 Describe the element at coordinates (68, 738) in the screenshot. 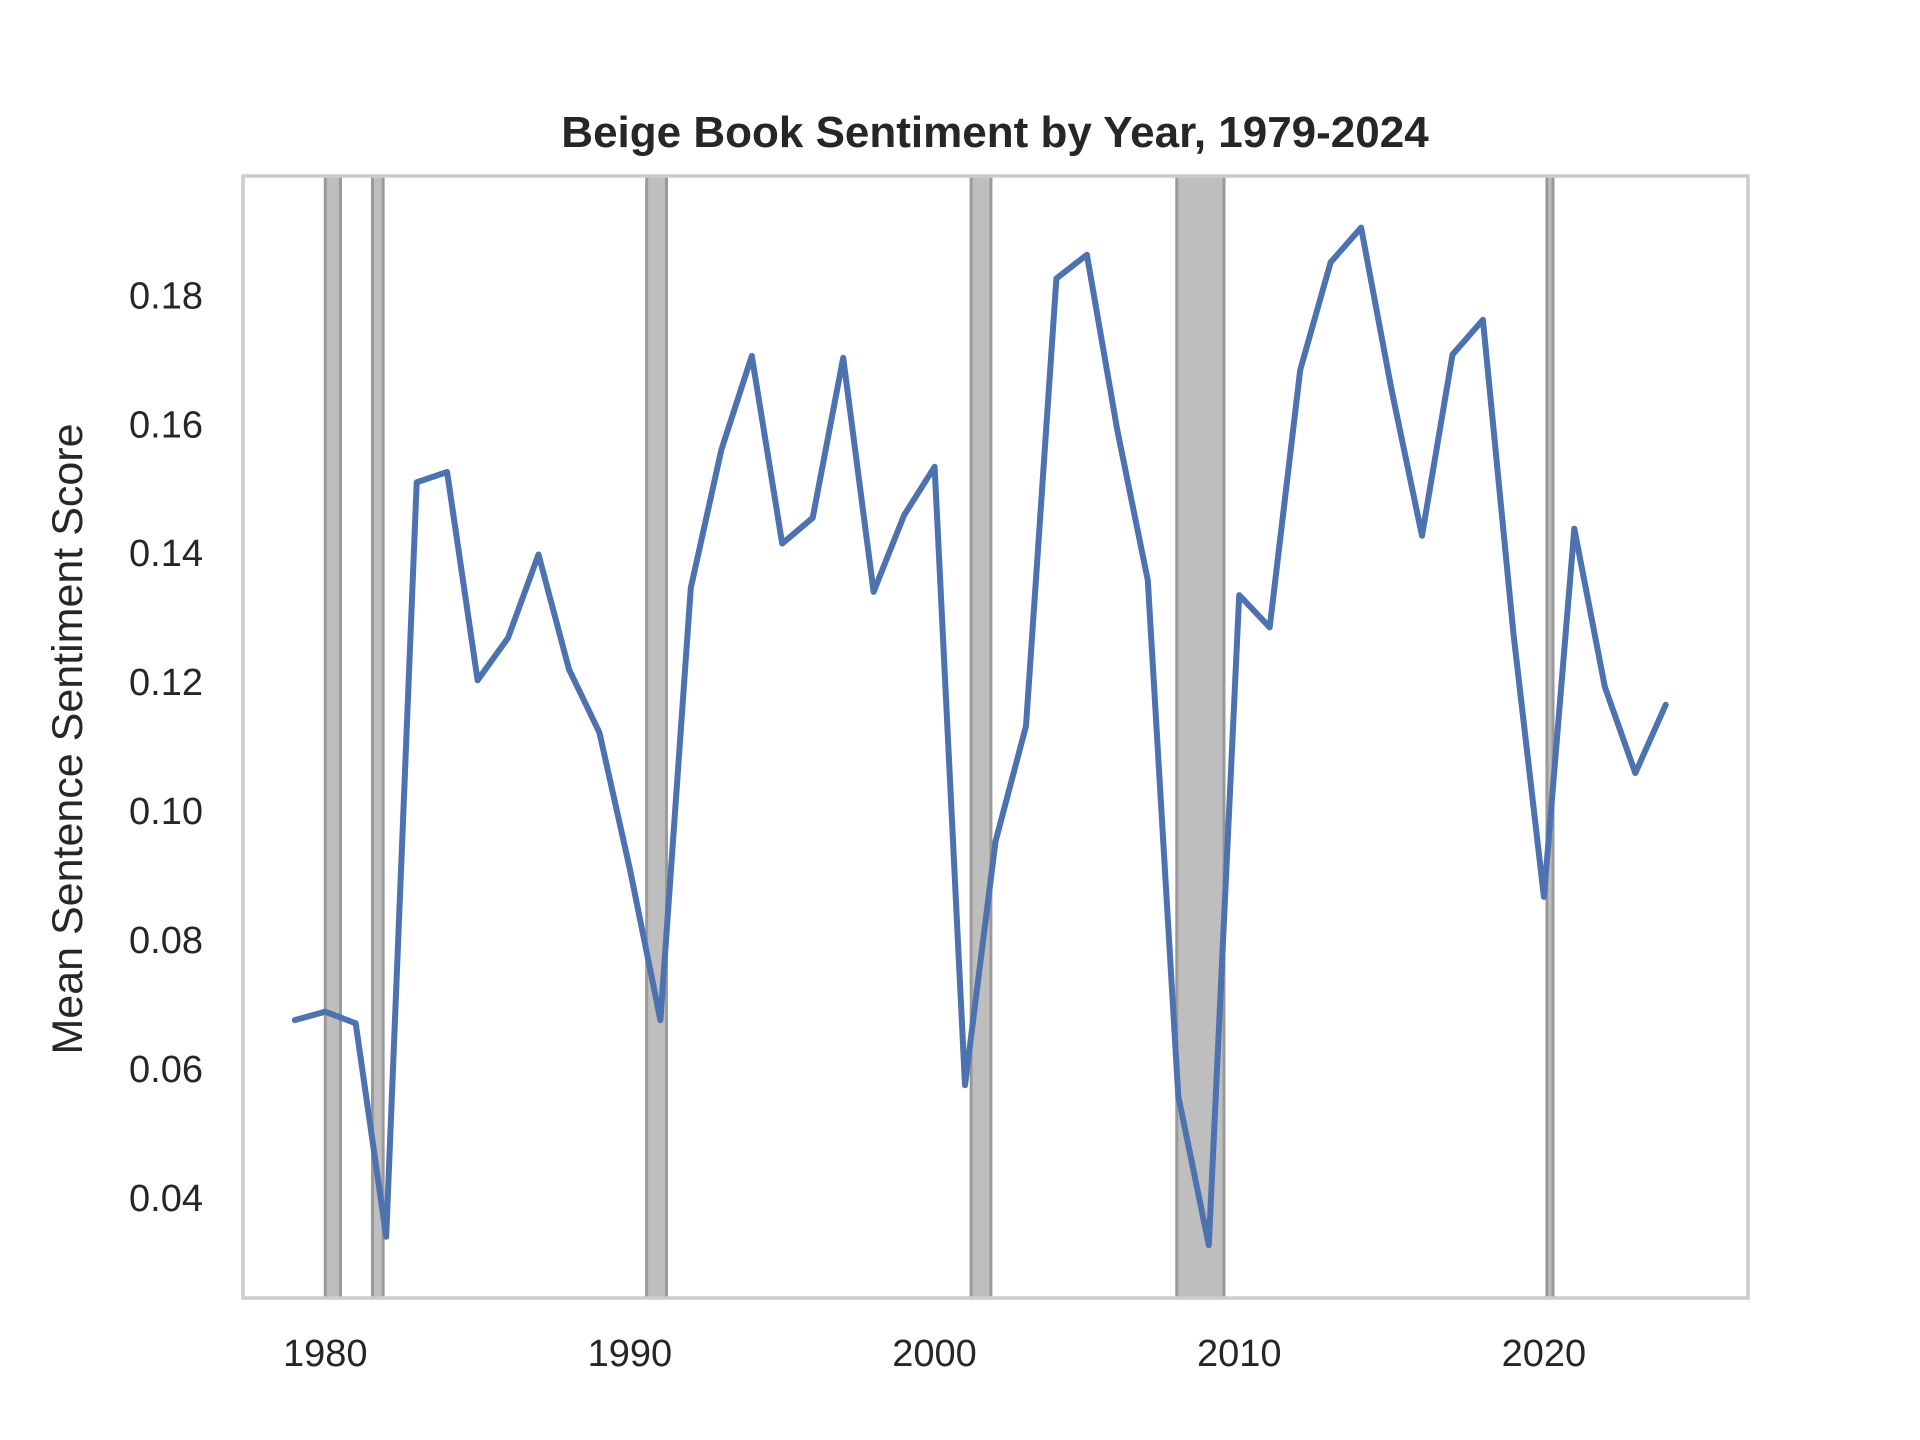

I see `y-axis-label: Mean Sentence Sentiment Score` at that location.